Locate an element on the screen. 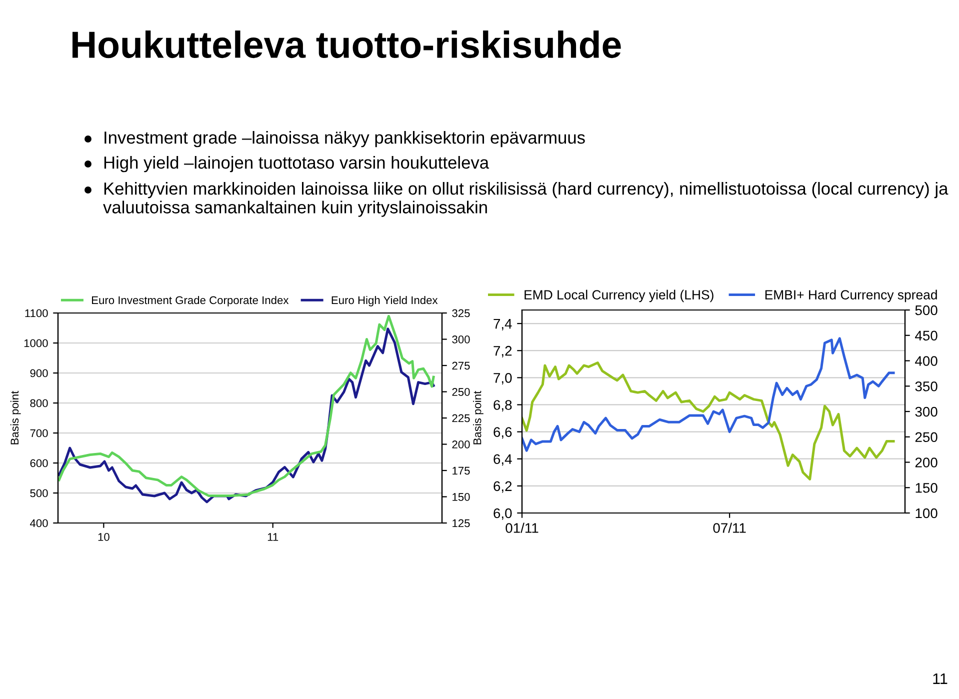 This screenshot has width=959, height=699. y2-tick-label: 125 is located at coordinates (461, 523).